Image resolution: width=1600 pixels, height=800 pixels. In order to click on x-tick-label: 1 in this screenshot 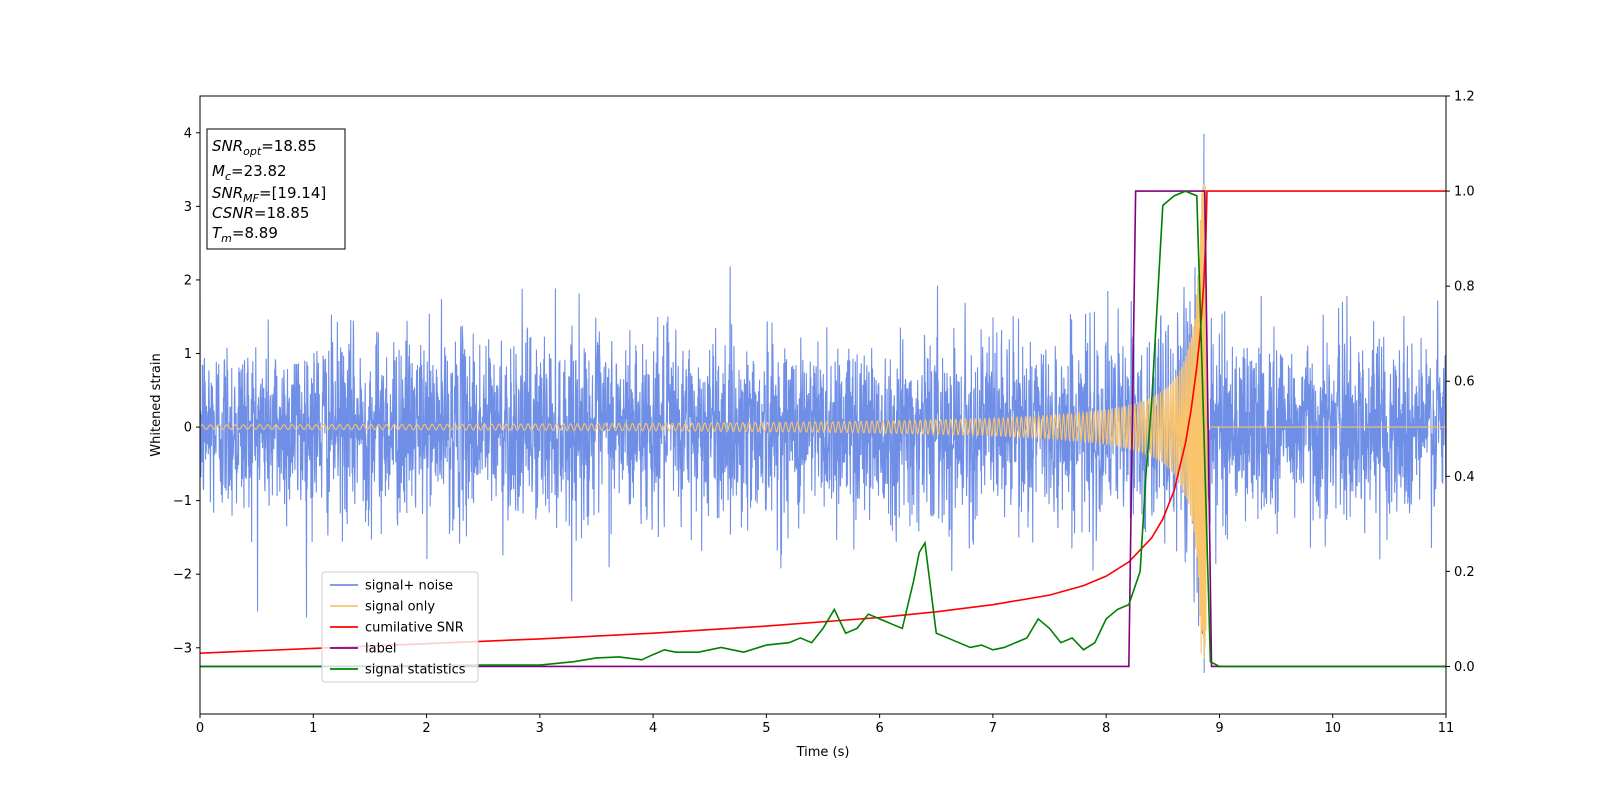, I will do `click(313, 728)`.